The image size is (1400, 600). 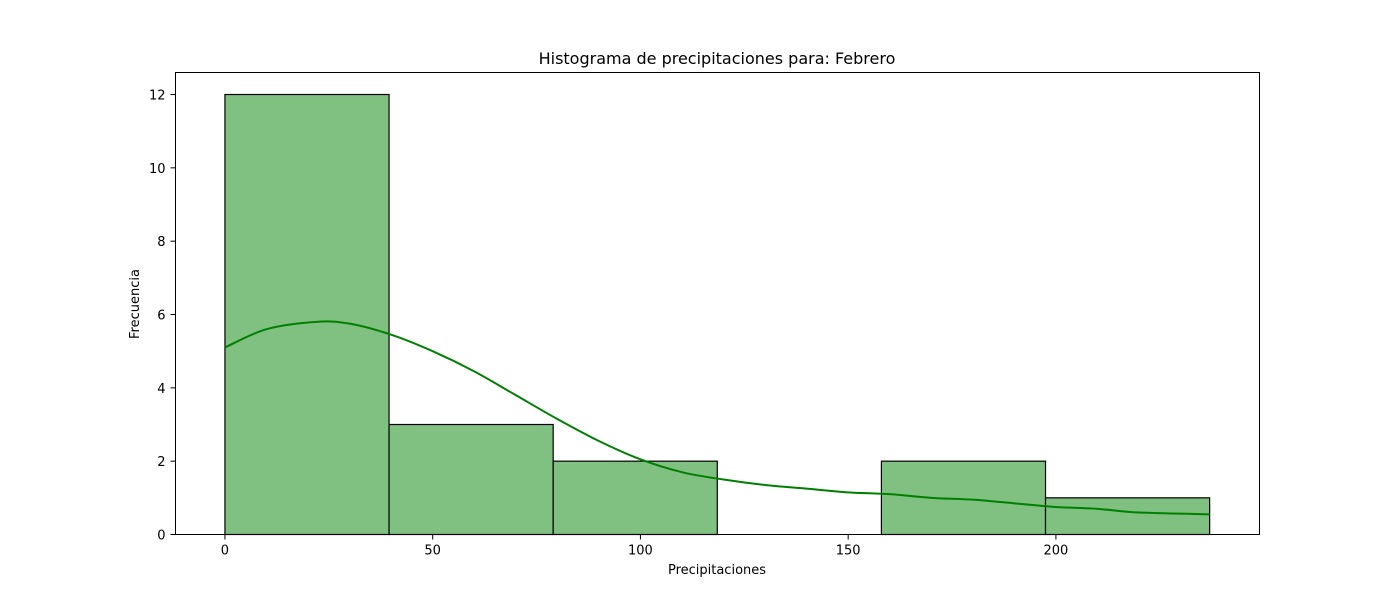 I want to click on y-tick-label: 12, so click(x=157, y=96).